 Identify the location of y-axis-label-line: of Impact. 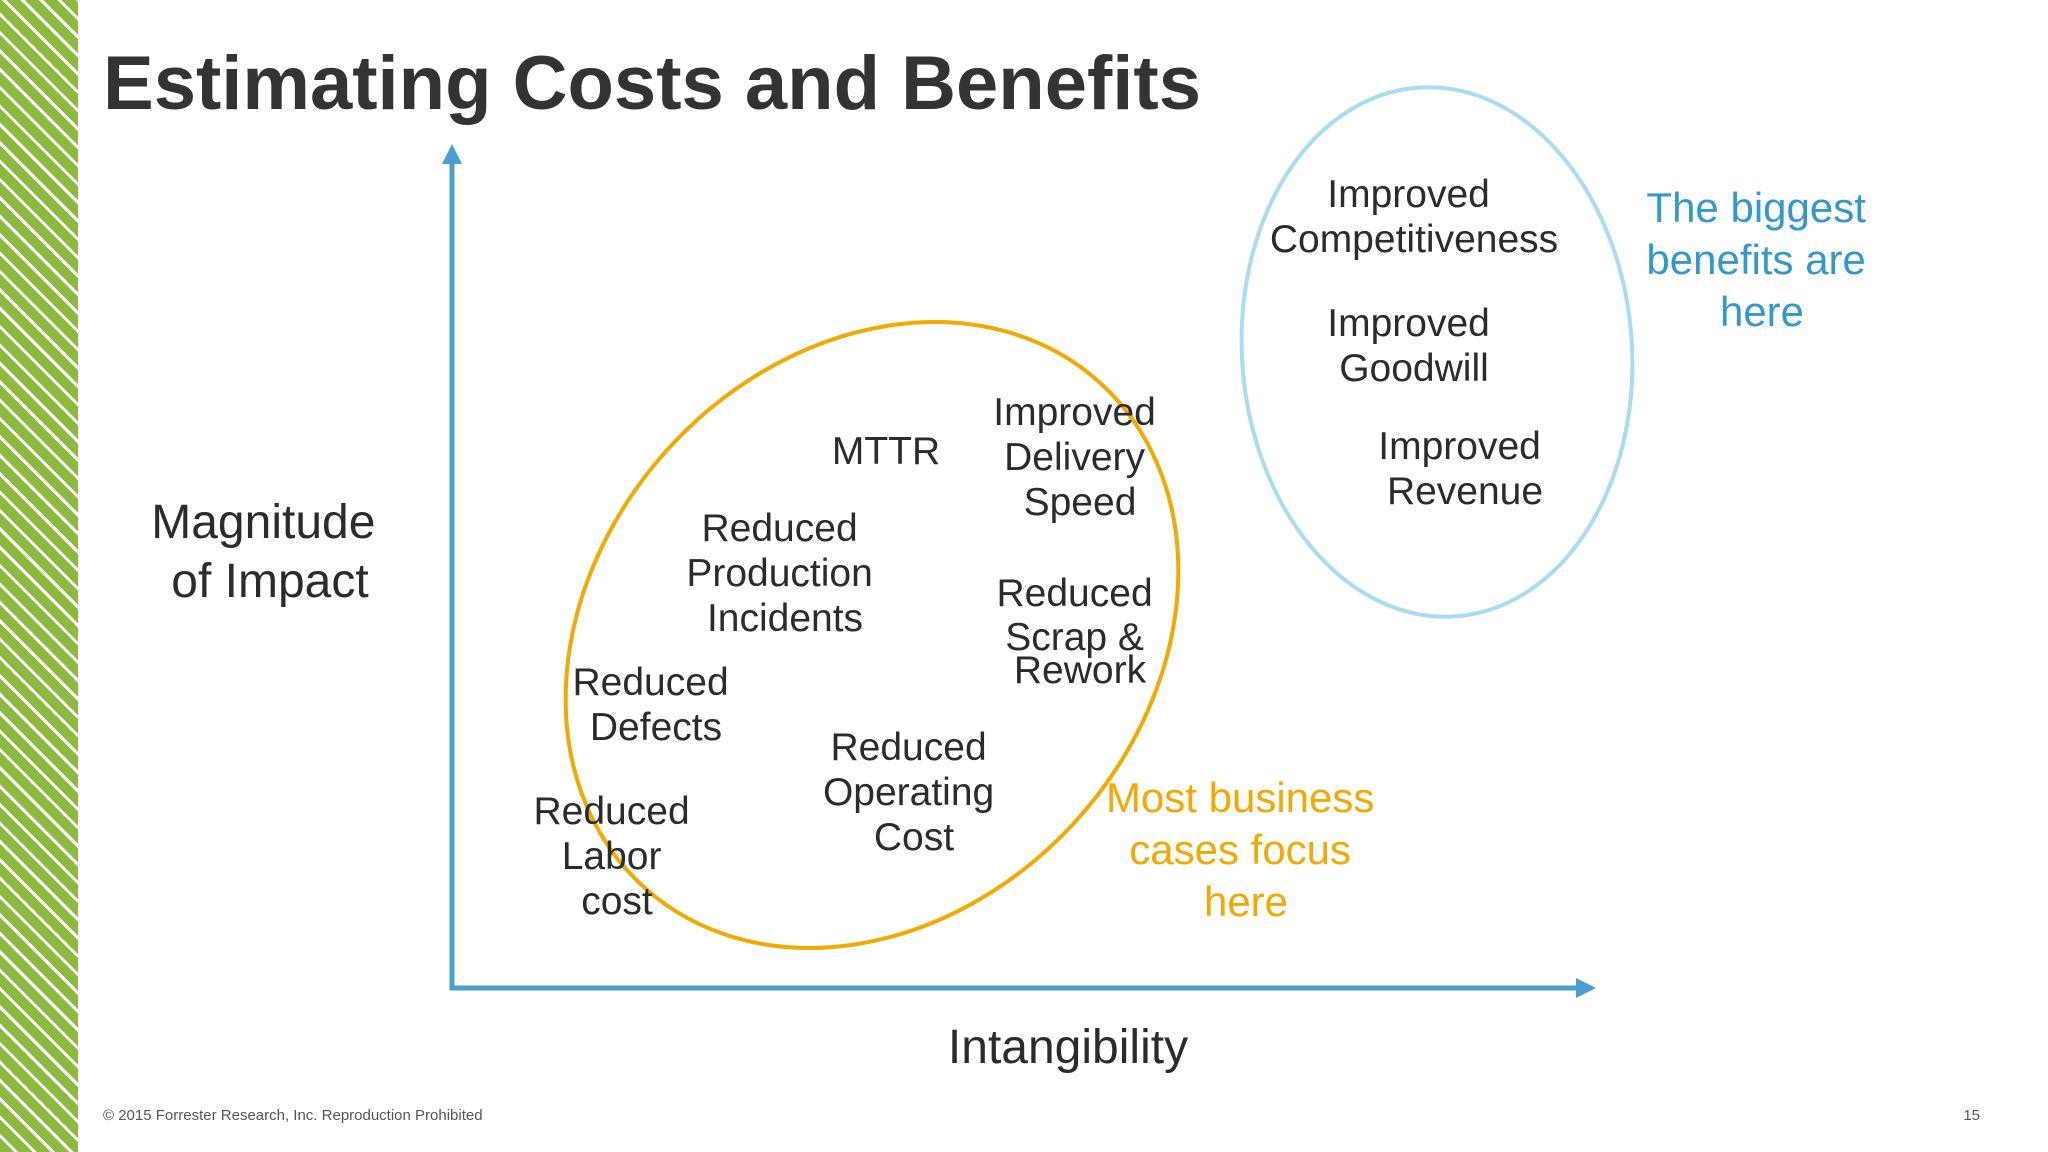
(269, 581).